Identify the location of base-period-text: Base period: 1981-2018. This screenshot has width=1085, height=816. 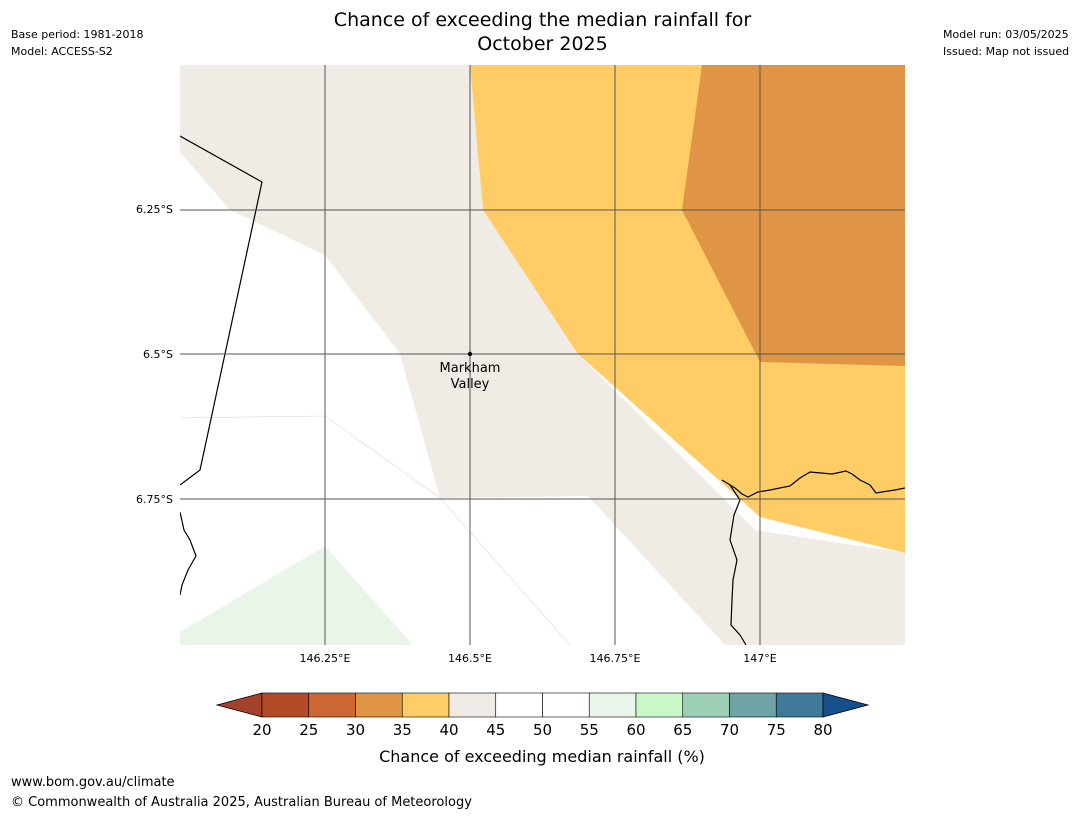
(77, 34).